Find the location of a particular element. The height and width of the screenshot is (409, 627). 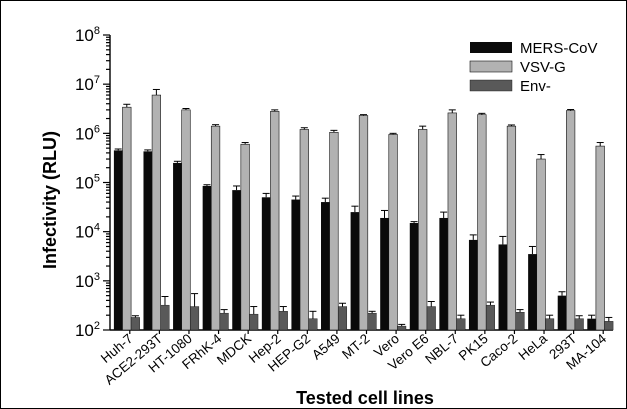

x-tick-label: A549 is located at coordinates (326, 347).